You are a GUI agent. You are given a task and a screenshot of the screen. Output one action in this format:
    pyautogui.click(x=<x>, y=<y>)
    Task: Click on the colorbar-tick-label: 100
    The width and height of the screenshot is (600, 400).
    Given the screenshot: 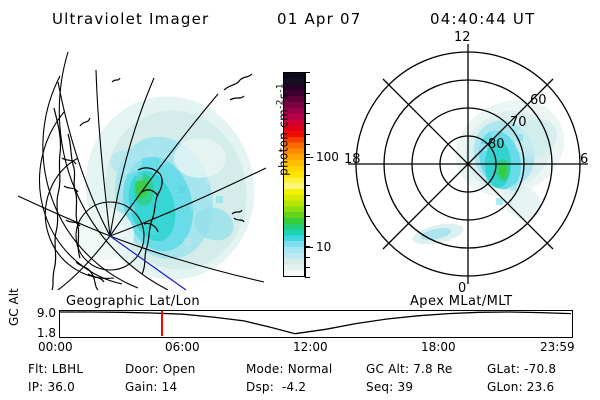 What is the action you would take?
    pyautogui.click(x=327, y=157)
    